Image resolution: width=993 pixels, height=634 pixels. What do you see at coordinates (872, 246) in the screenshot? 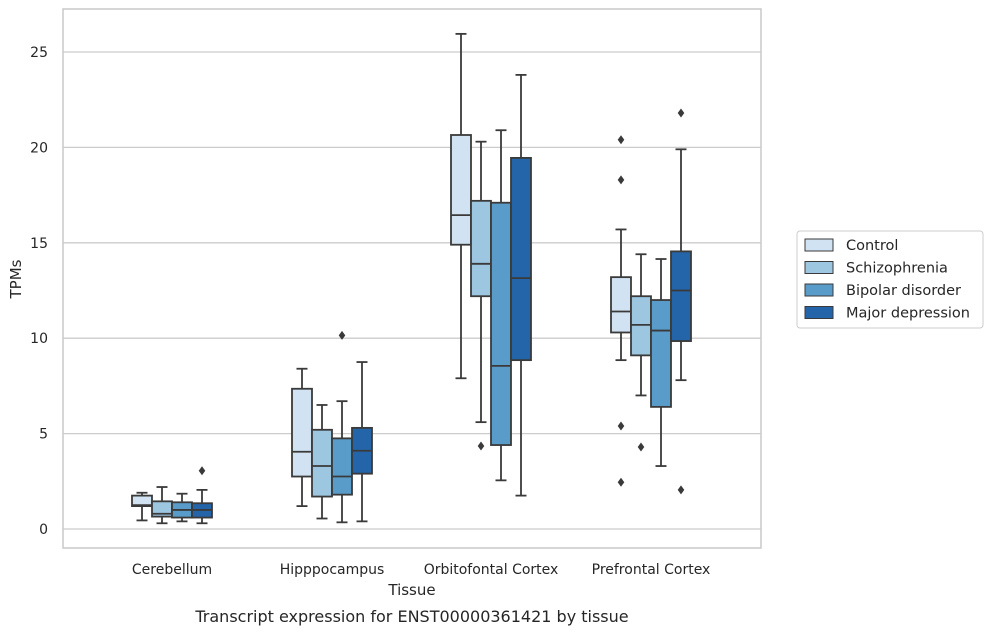
I see `legend-label: Control` at bounding box center [872, 246].